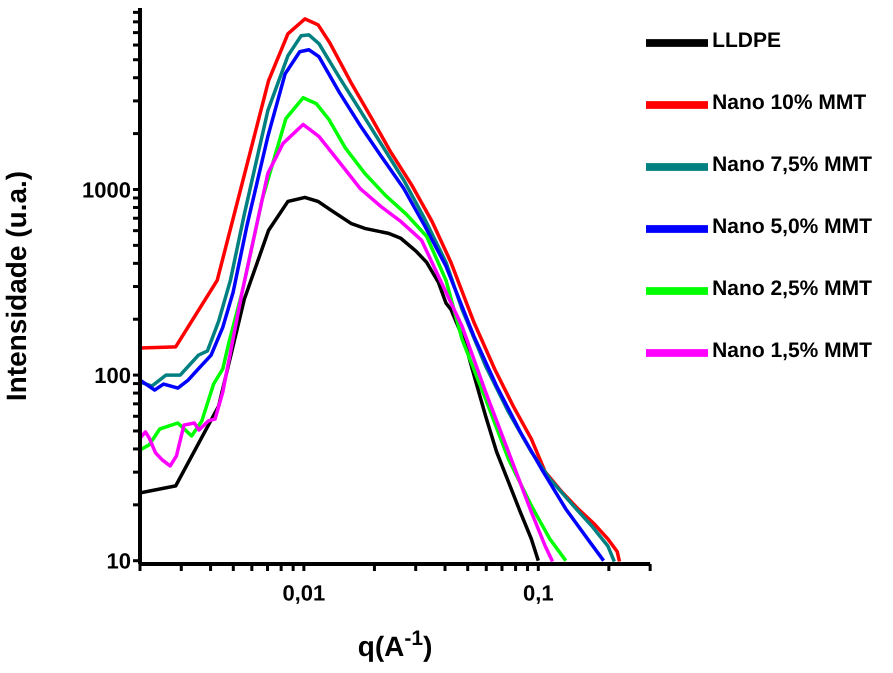  Describe the element at coordinates (789, 102) in the screenshot. I see `legend-label: Nano 10% MMT` at that location.